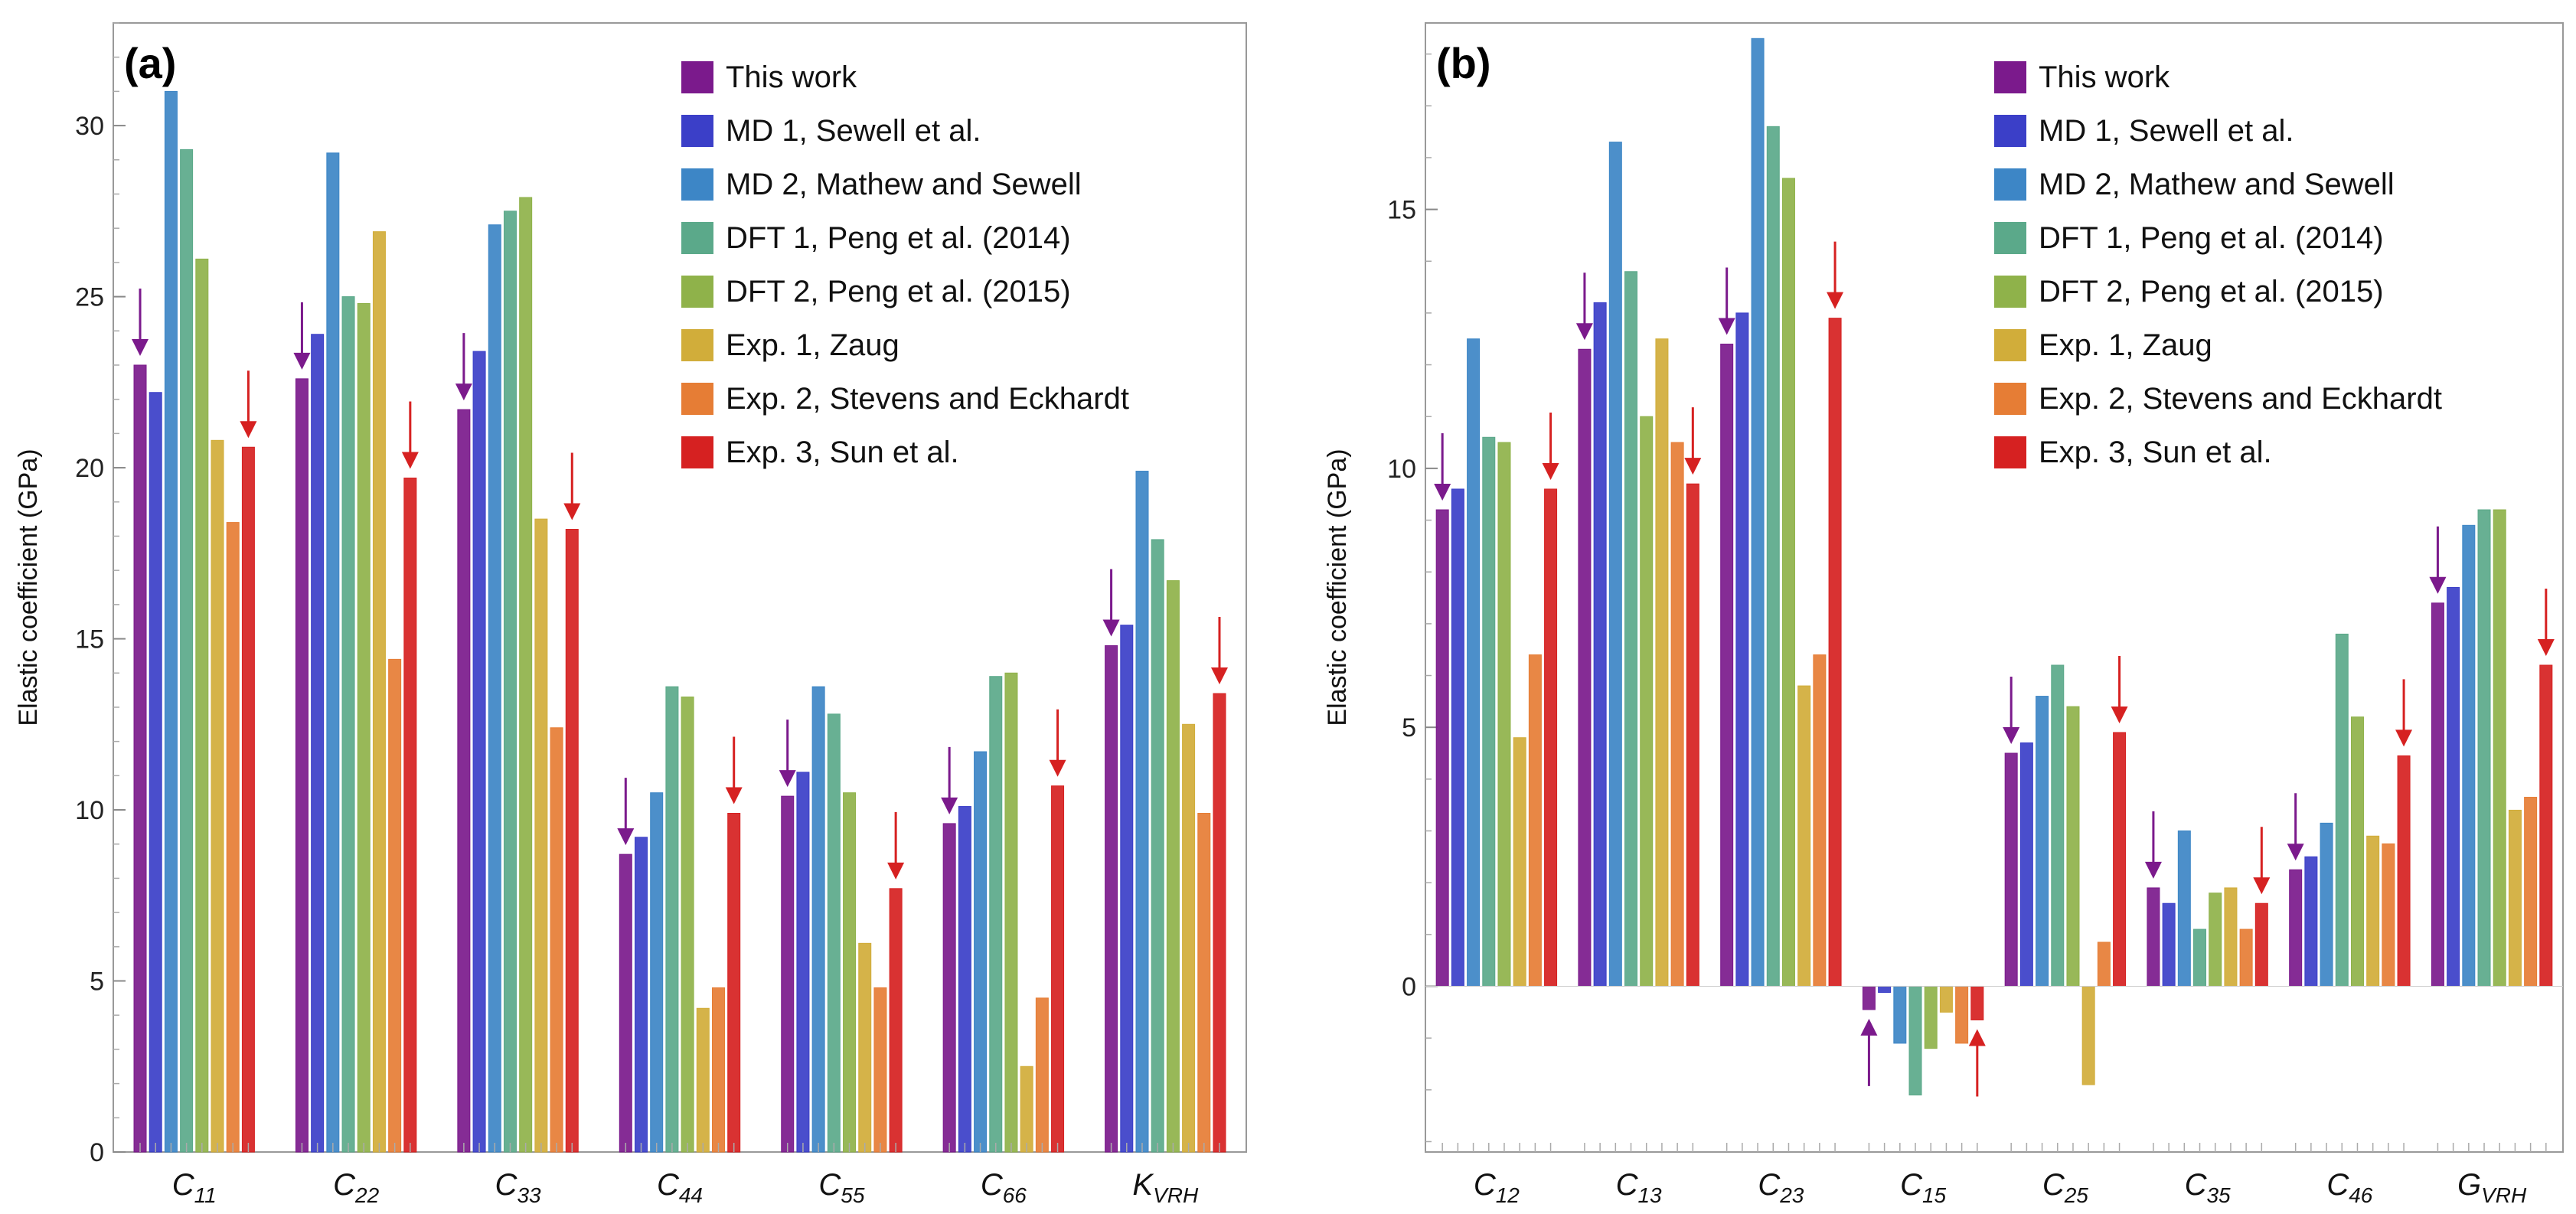  What do you see at coordinates (842, 453) in the screenshot?
I see `legend-label: Exp. 3, Sun et al.` at bounding box center [842, 453].